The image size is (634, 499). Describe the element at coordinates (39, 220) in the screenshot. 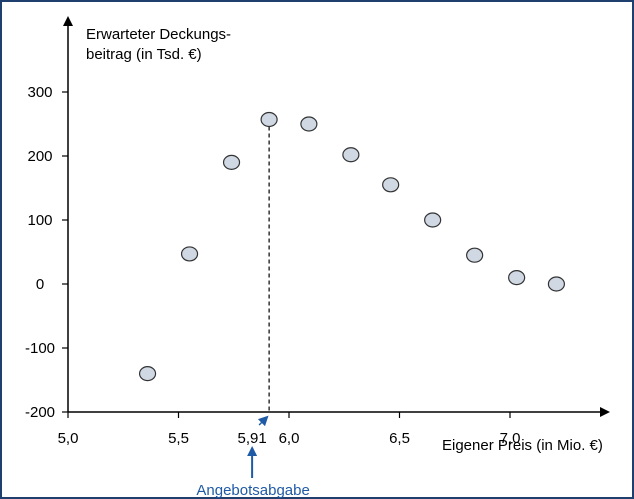

I see `y-tick-label: 100` at that location.